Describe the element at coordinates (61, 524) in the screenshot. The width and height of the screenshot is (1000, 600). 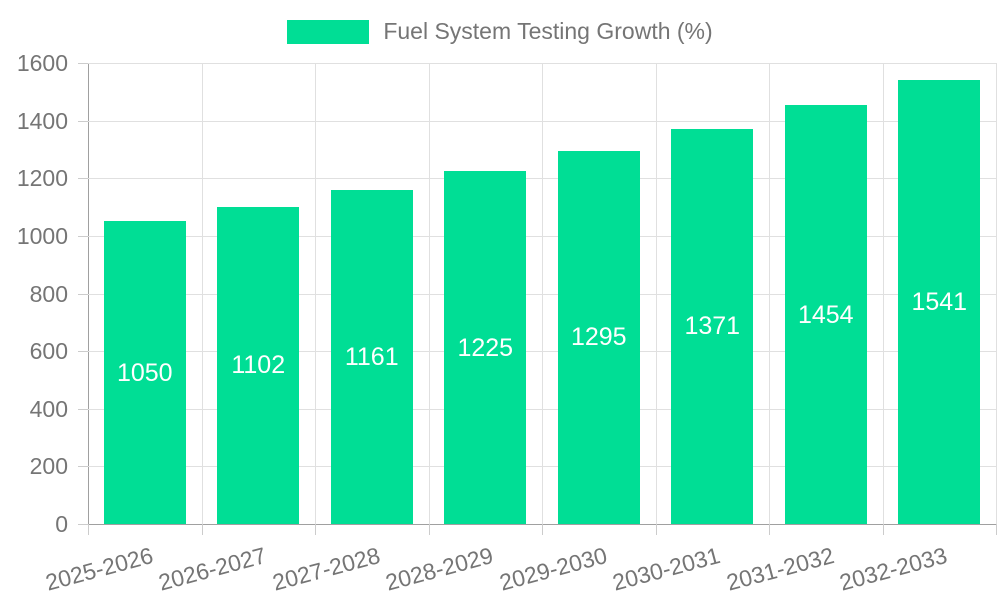
I see `y-axis-label: 0` at that location.